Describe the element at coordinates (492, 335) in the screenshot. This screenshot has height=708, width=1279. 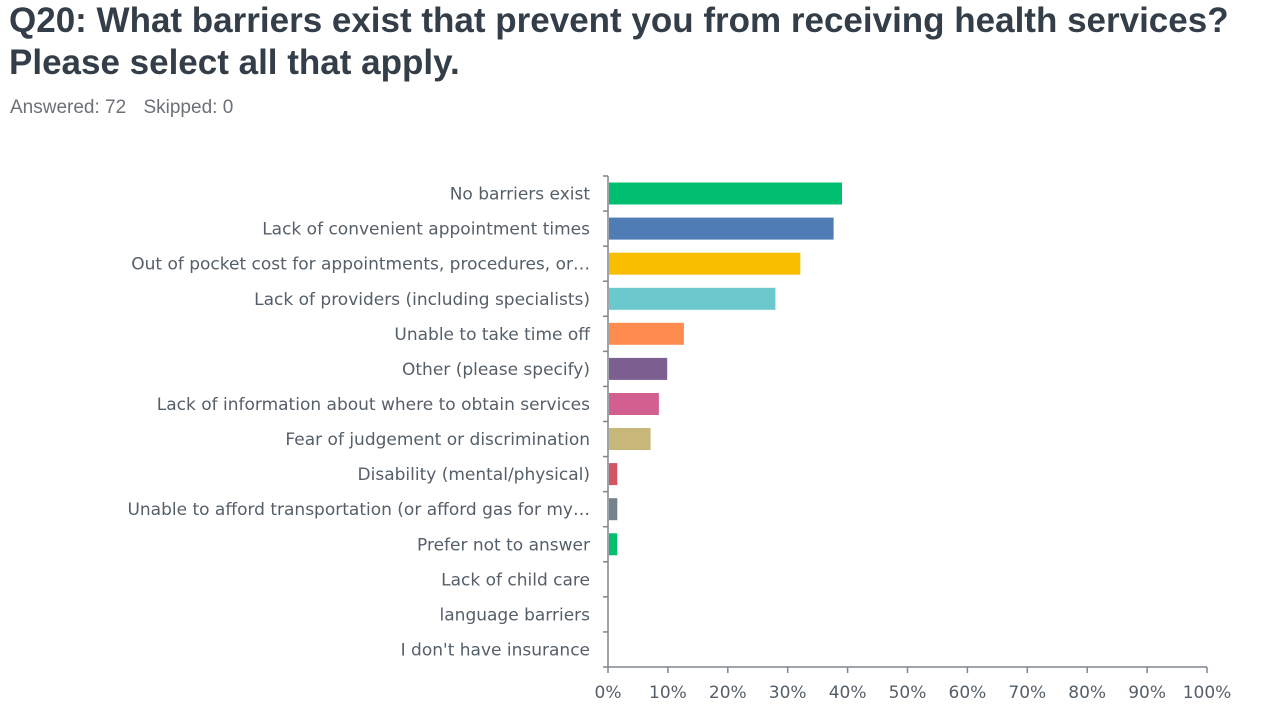
I see `category-label-4: Unable to take time off` at that location.